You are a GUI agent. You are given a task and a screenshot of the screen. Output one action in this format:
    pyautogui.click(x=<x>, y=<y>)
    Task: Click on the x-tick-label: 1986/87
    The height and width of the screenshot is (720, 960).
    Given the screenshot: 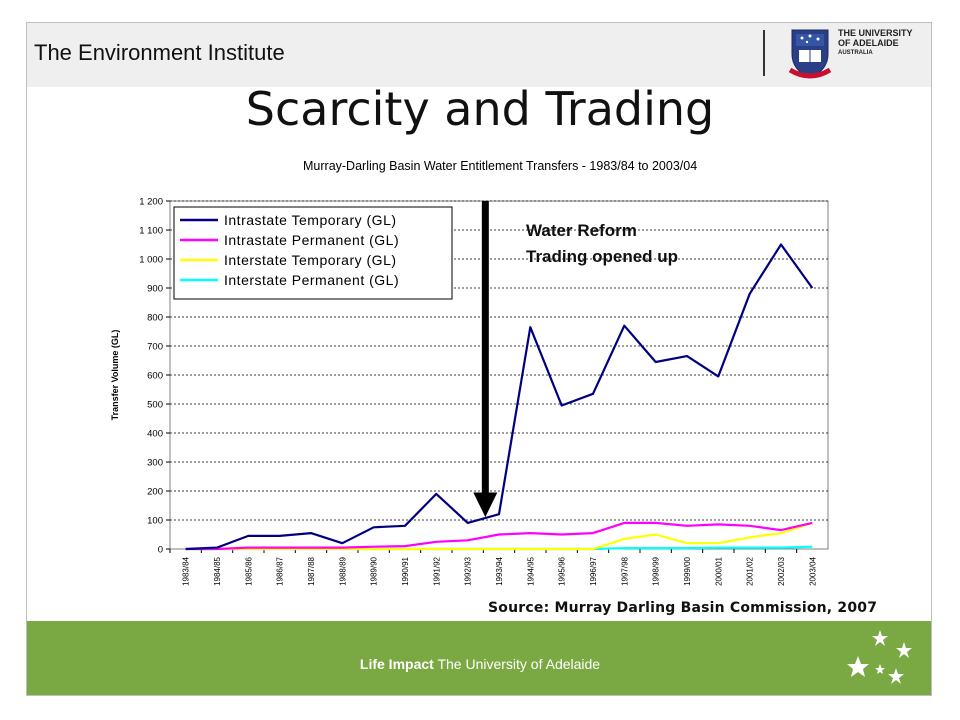 What is the action you would take?
    pyautogui.click(x=280, y=570)
    